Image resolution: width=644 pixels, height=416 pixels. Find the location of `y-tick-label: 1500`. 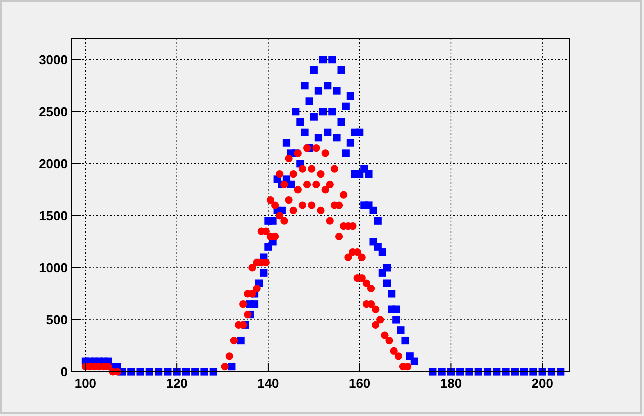

y-tick-label: 1500 is located at coordinates (53, 216).